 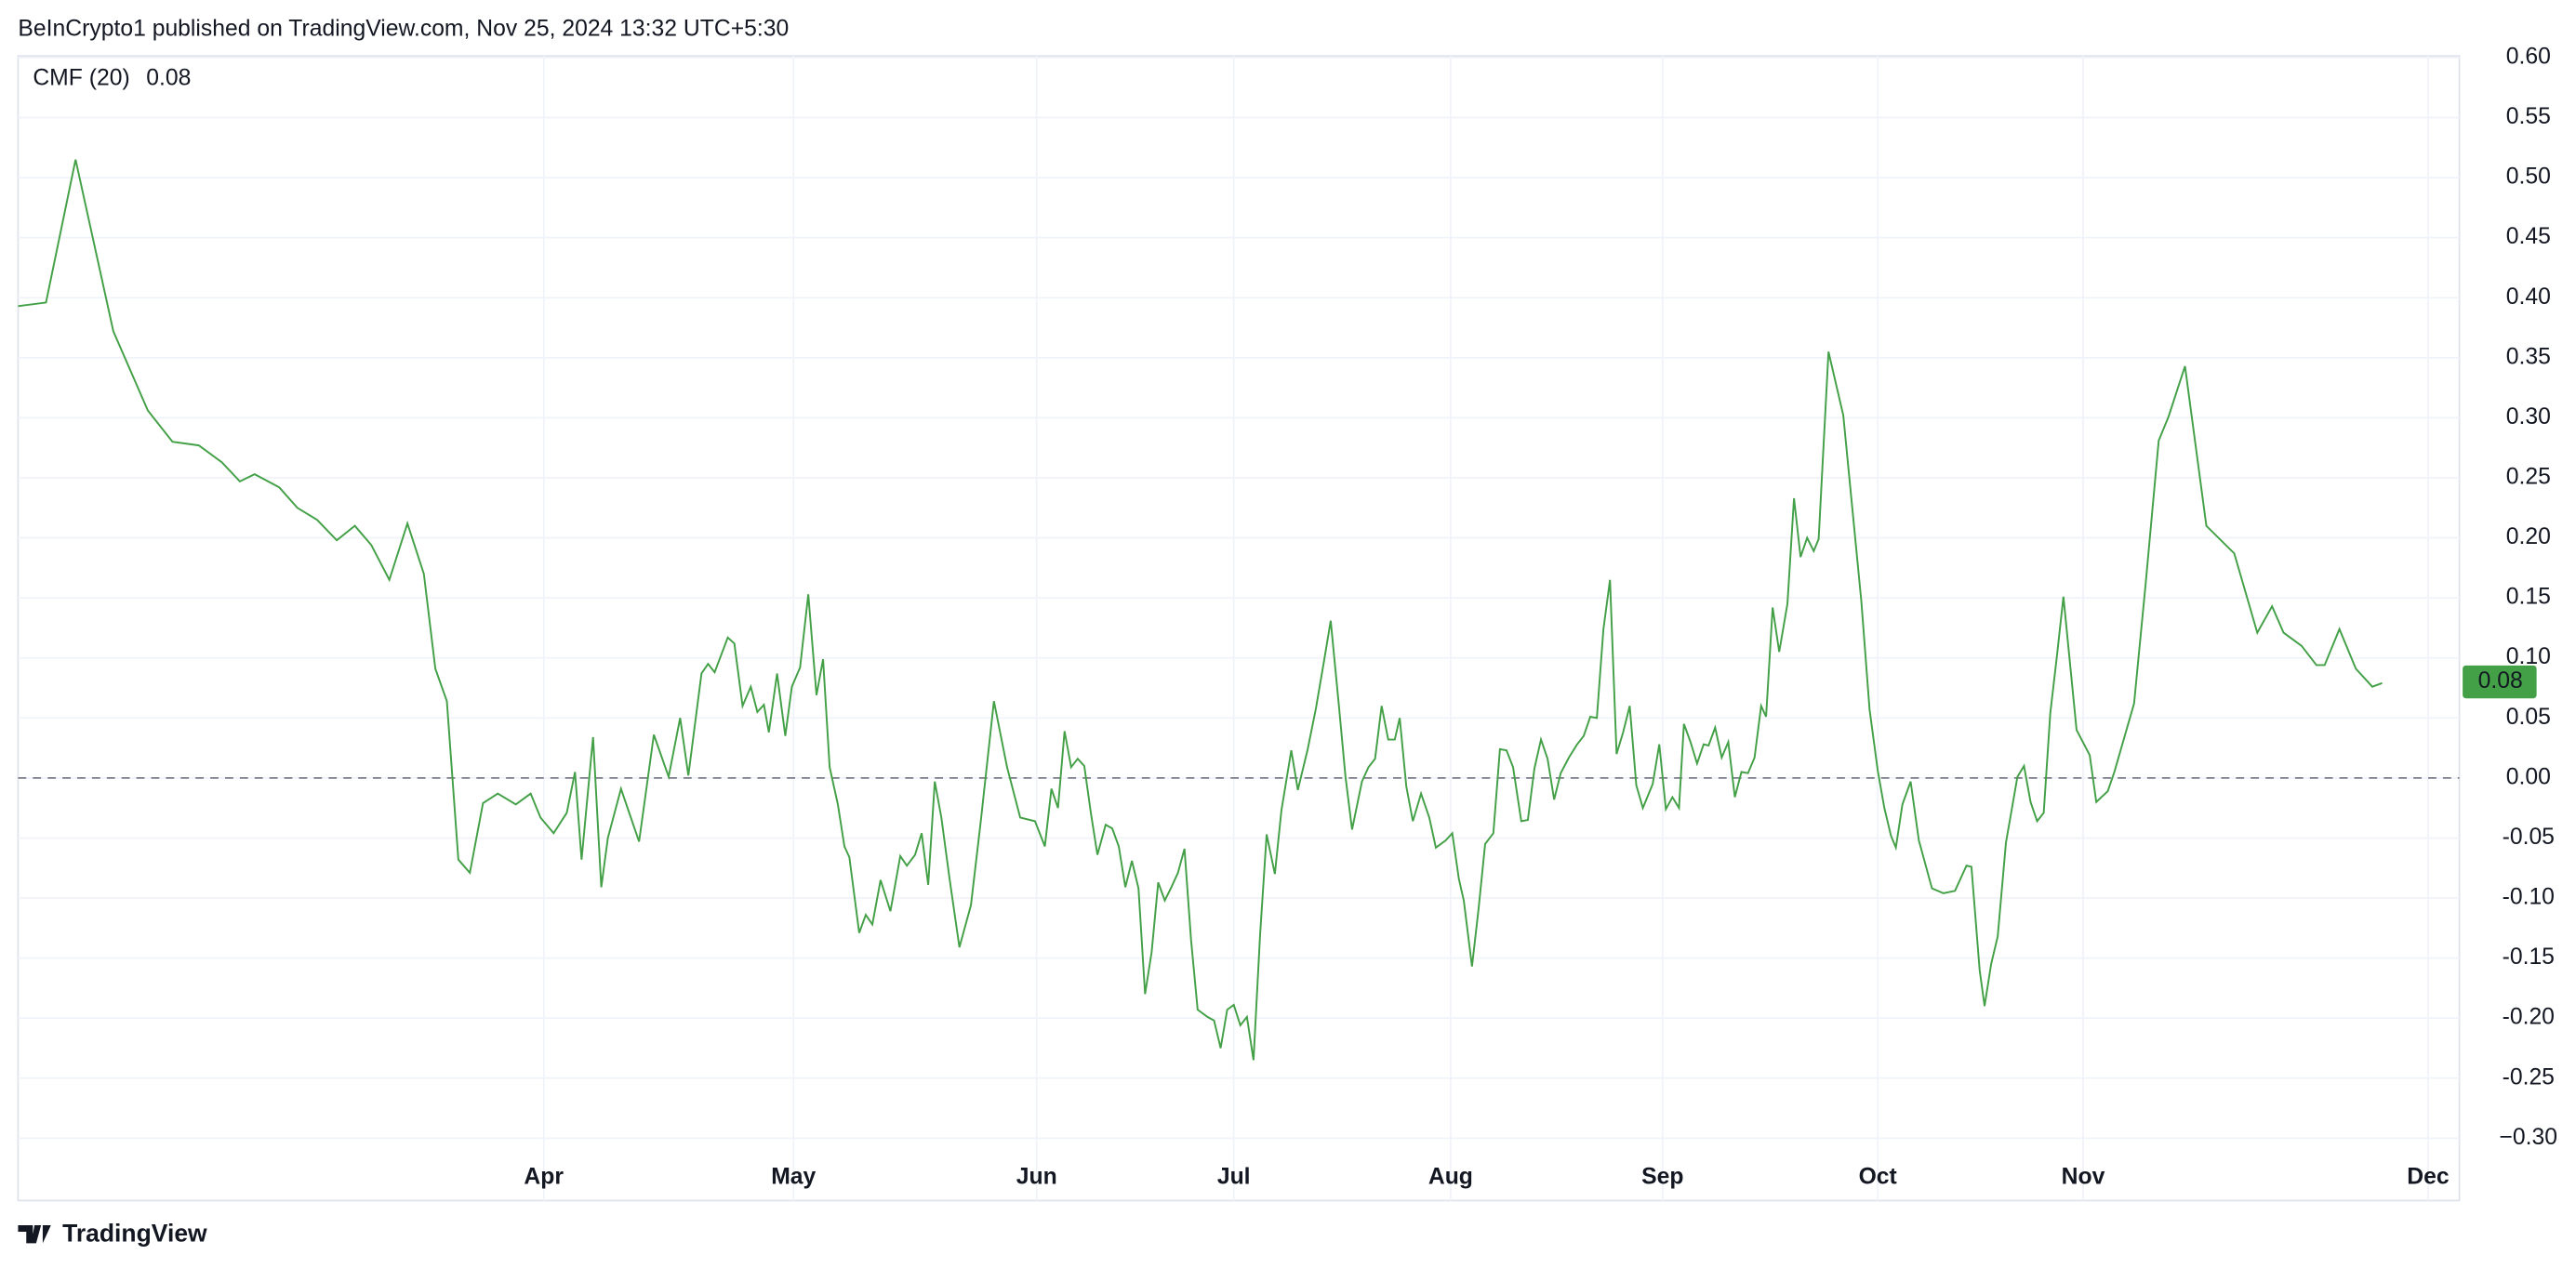 I want to click on x-tick-label: Apr, so click(x=544, y=1176).